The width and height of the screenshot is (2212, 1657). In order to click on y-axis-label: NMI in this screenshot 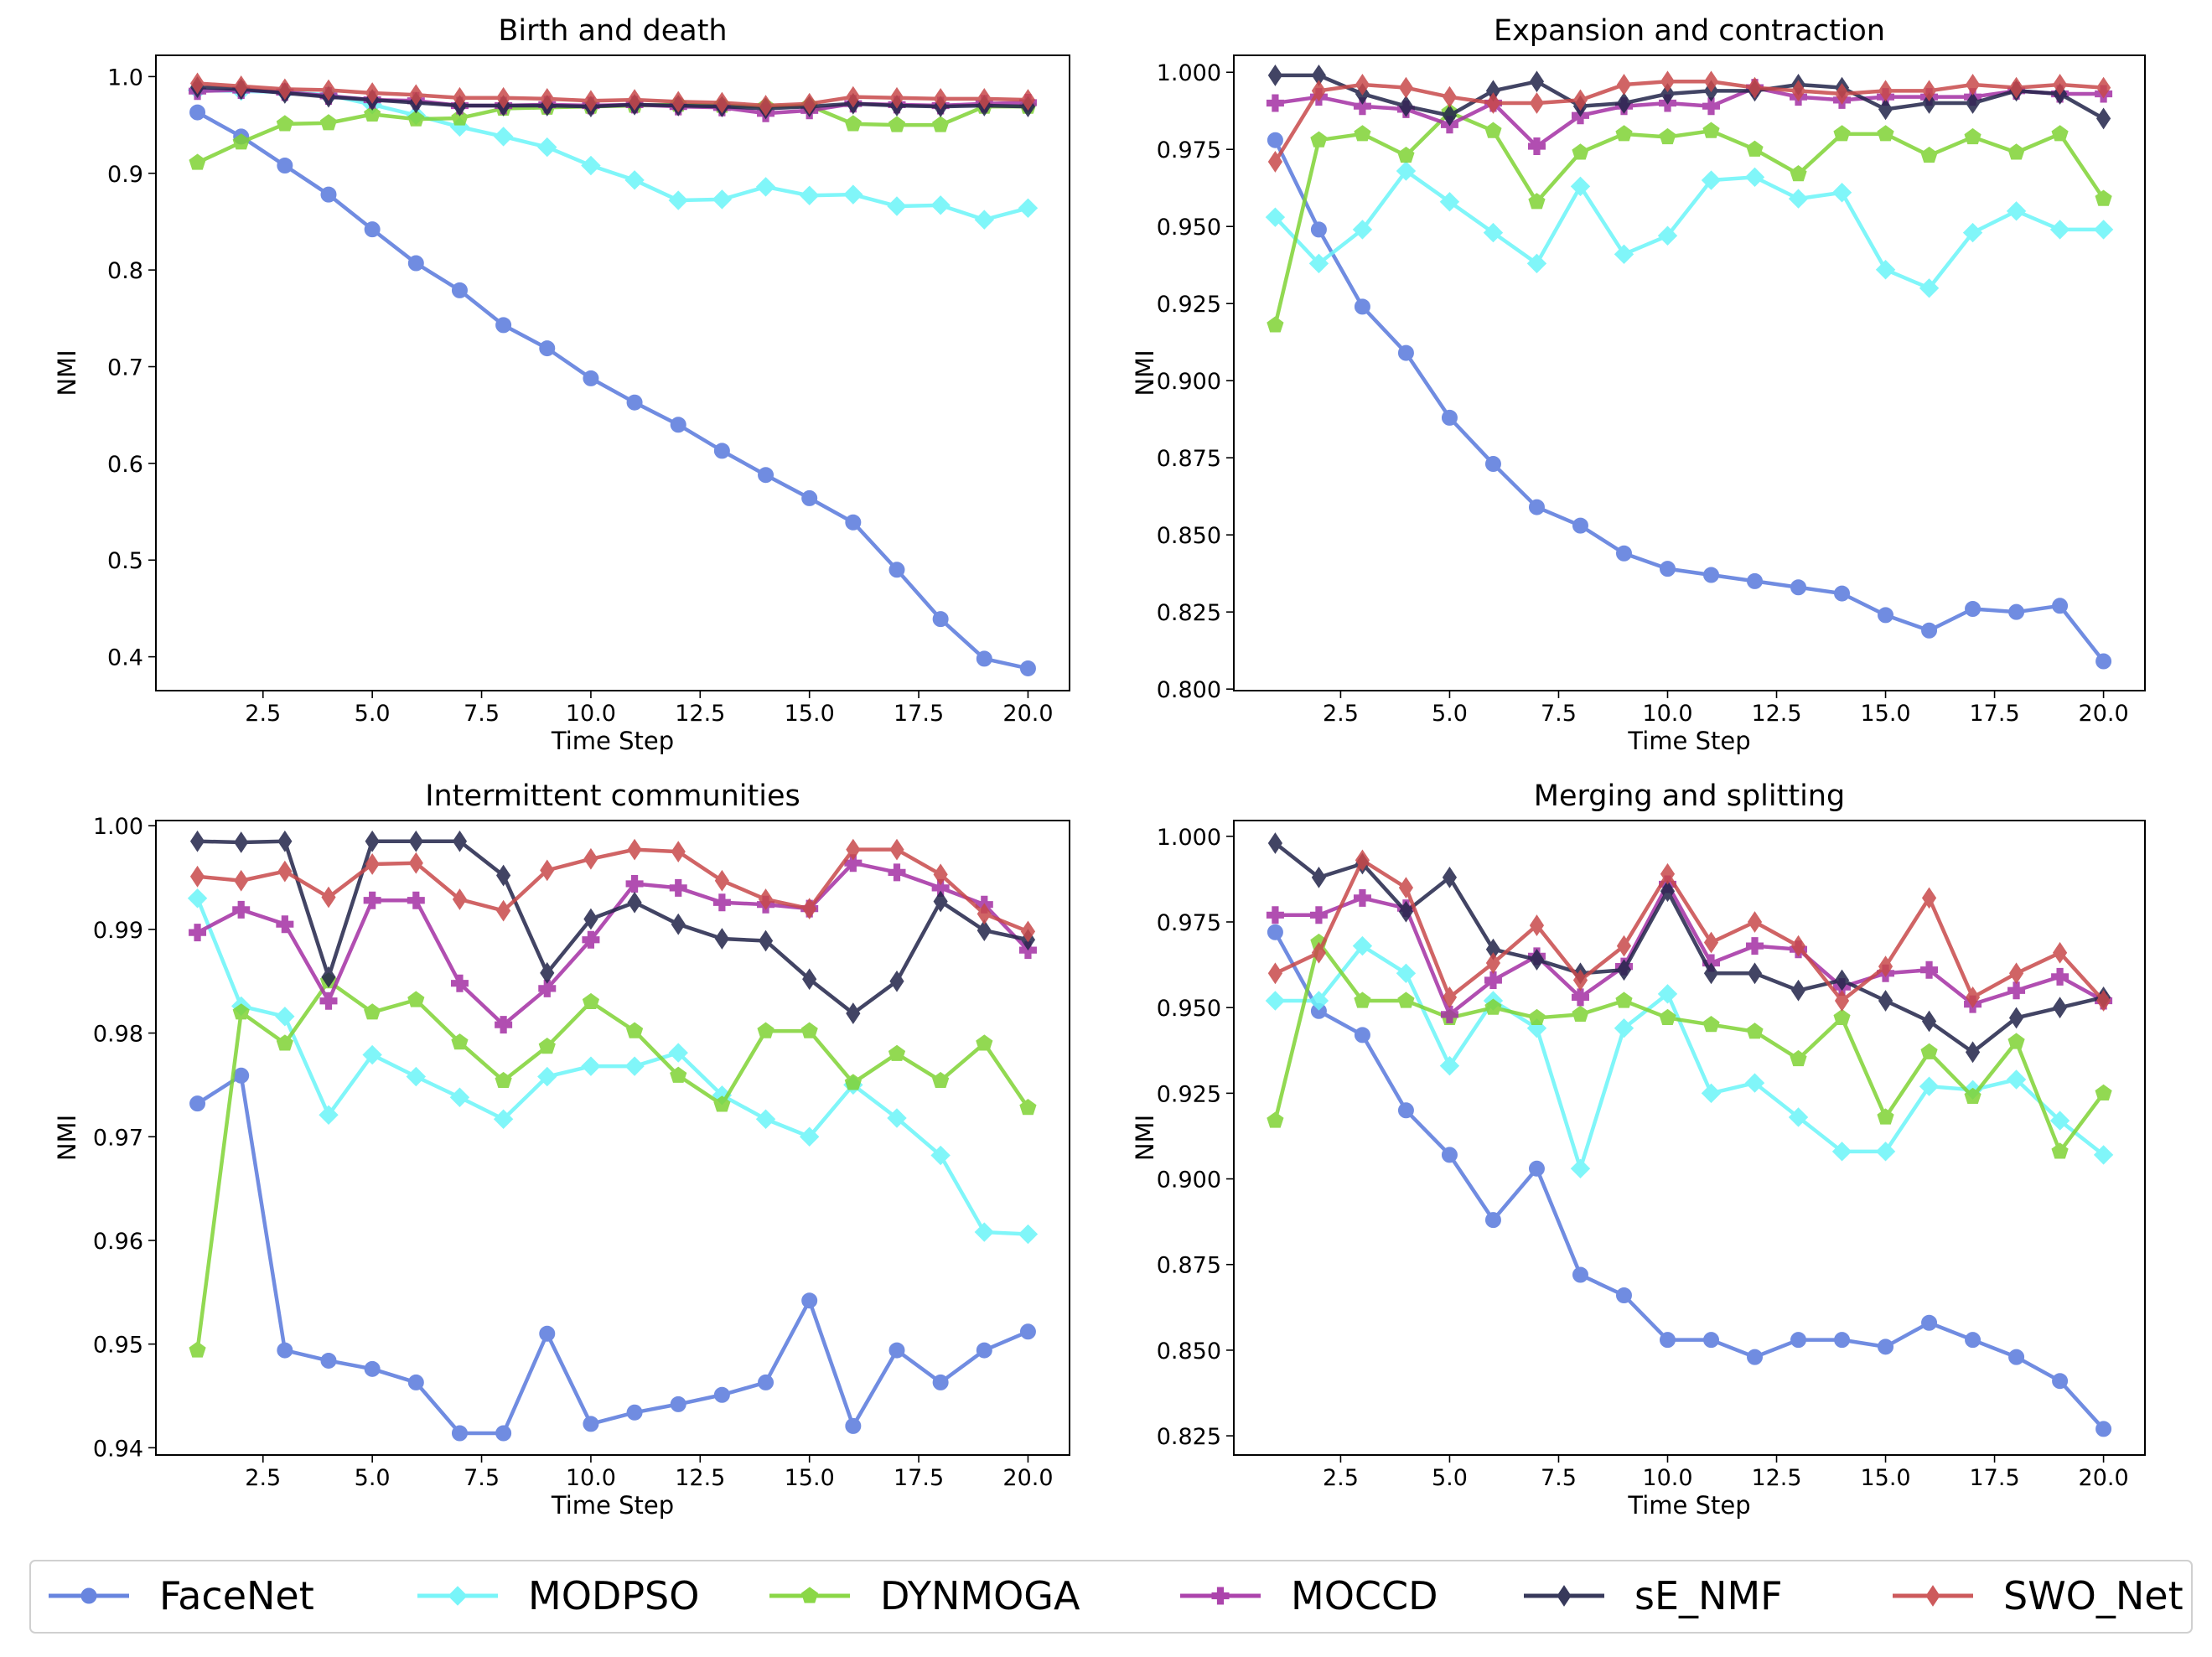, I will do `click(67, 373)`.